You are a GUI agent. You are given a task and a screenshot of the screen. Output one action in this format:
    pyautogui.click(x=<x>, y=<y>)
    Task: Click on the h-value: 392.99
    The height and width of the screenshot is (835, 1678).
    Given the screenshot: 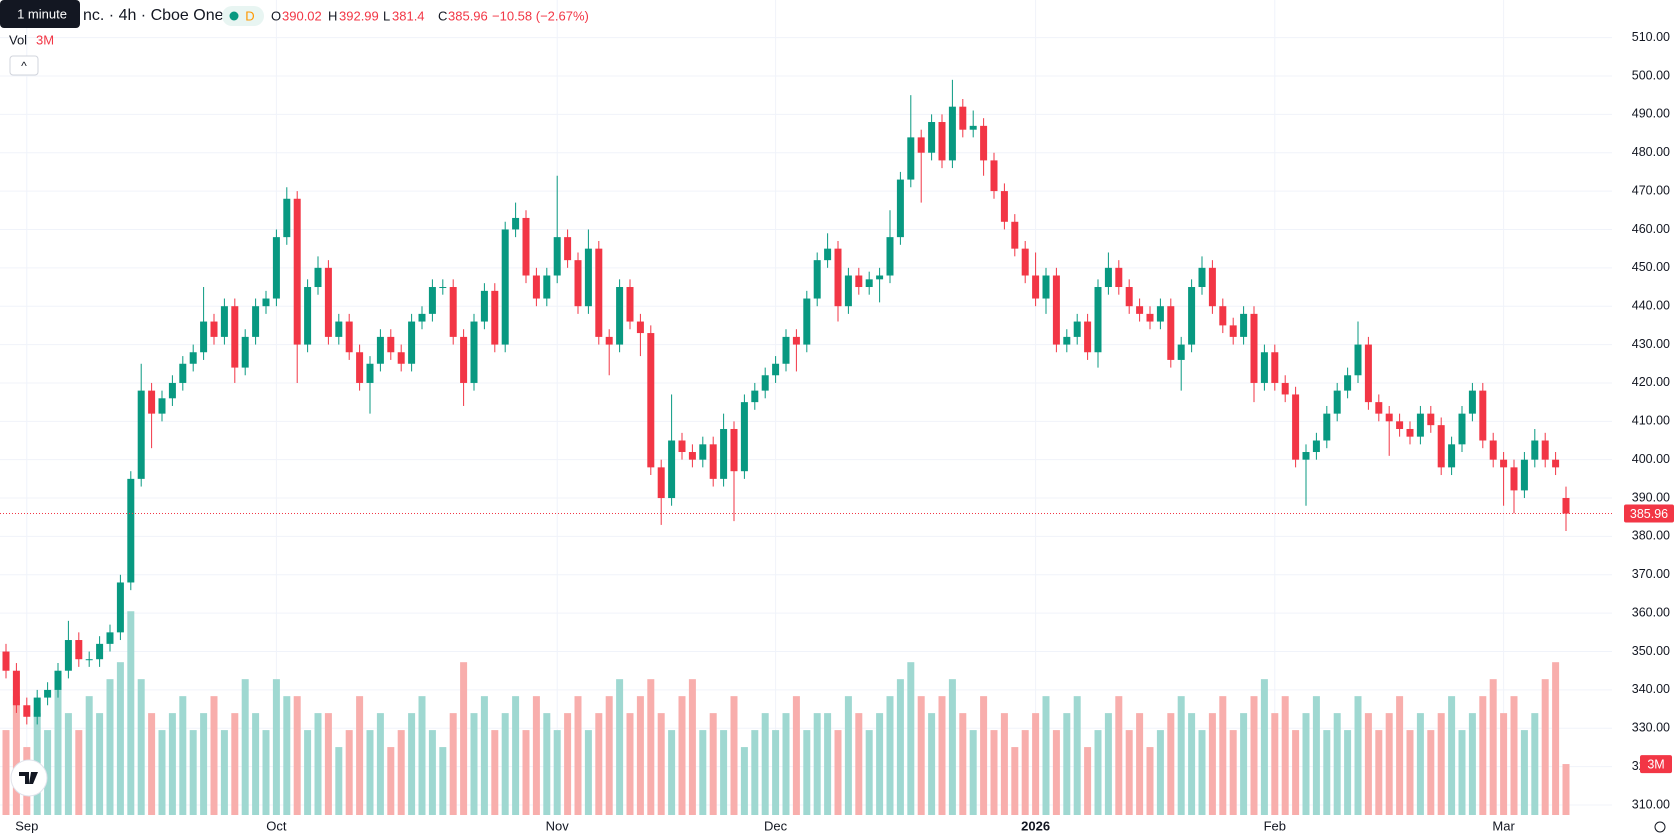 What is the action you would take?
    pyautogui.click(x=359, y=15)
    